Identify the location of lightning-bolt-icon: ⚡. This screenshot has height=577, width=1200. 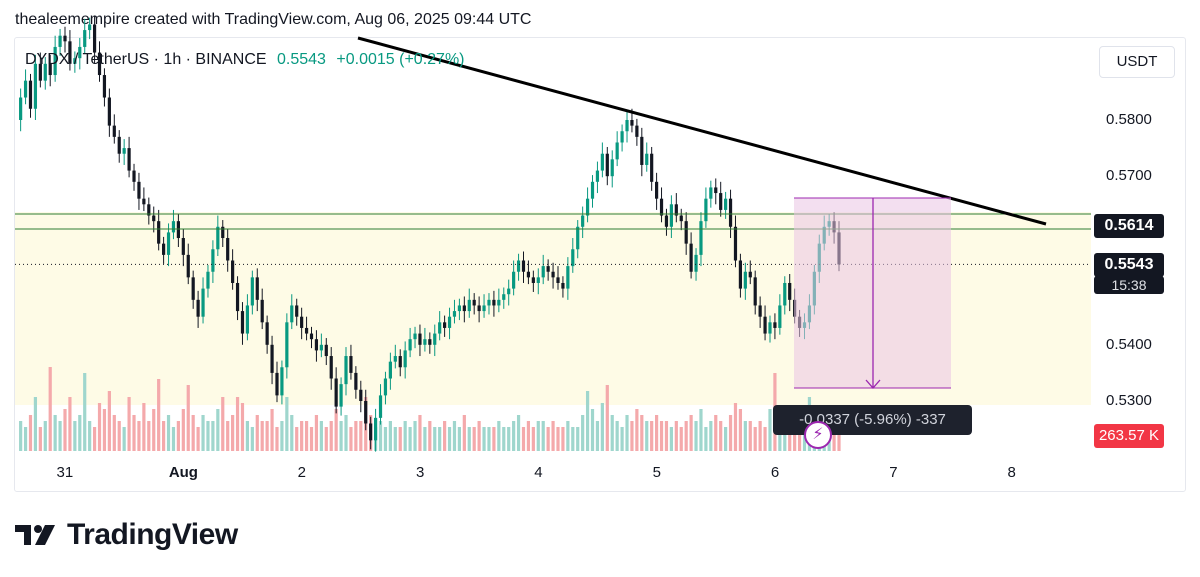
(818, 435).